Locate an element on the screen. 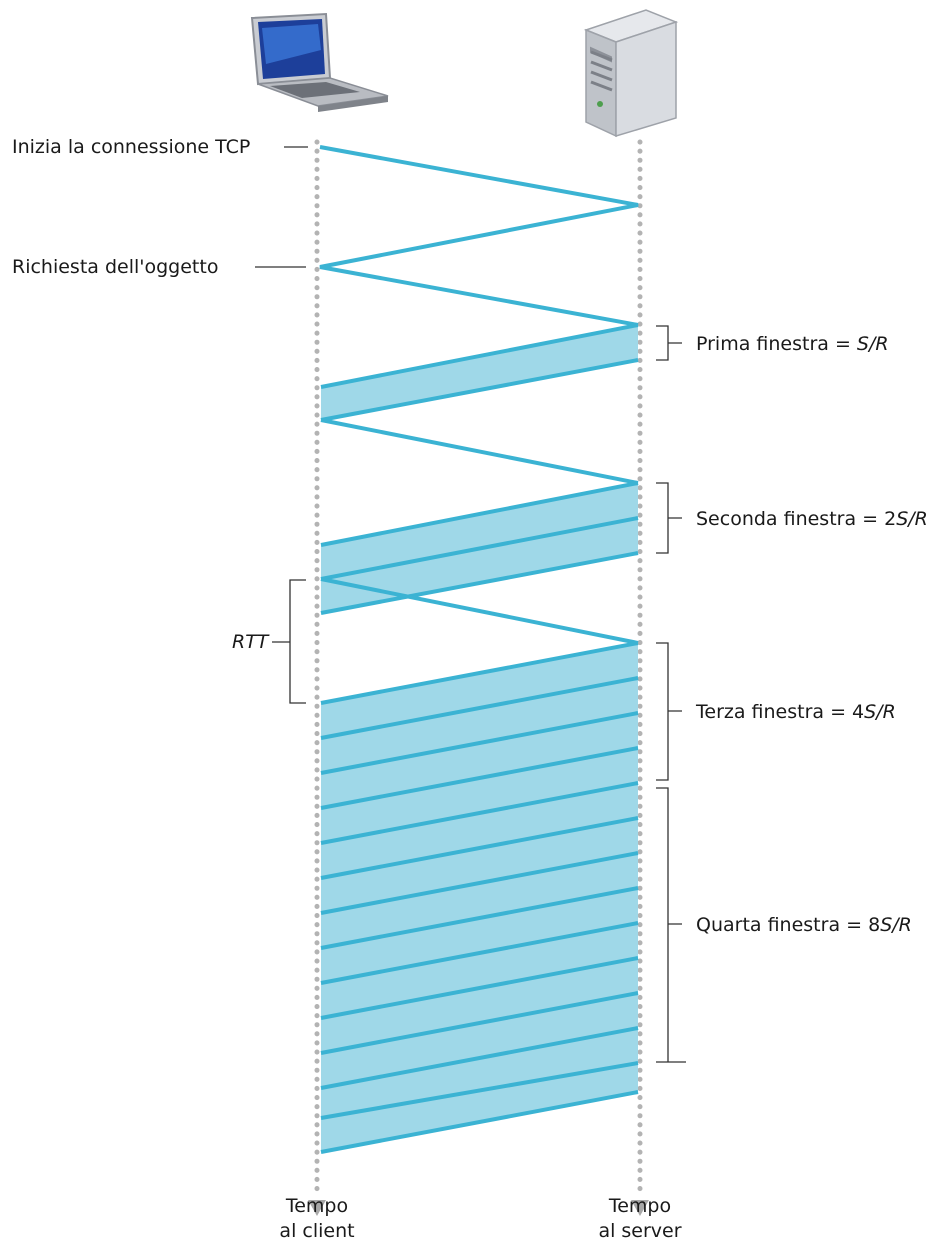 The width and height of the screenshot is (950, 1245). window-2-prefix: Seconda finestra = 2 is located at coordinates (796, 519).